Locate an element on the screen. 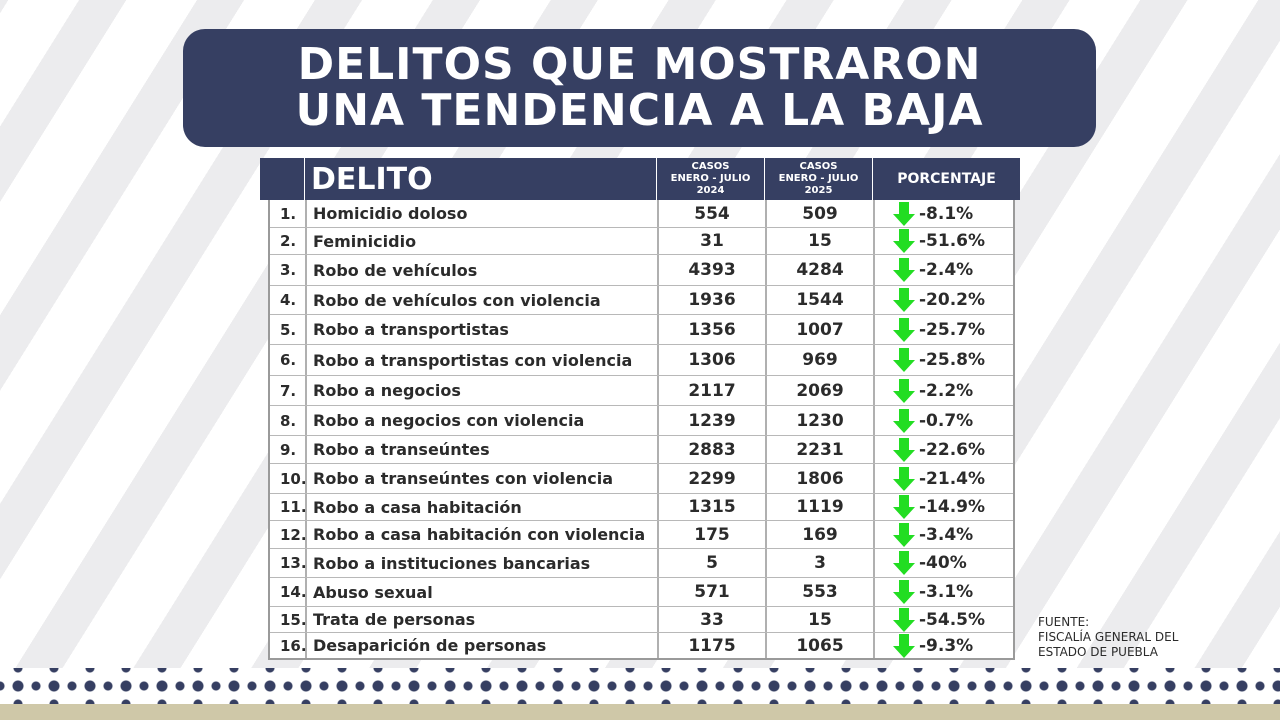 This screenshot has width=1280, height=720. row-porcentaje: -8.1% is located at coordinates (944, 213).